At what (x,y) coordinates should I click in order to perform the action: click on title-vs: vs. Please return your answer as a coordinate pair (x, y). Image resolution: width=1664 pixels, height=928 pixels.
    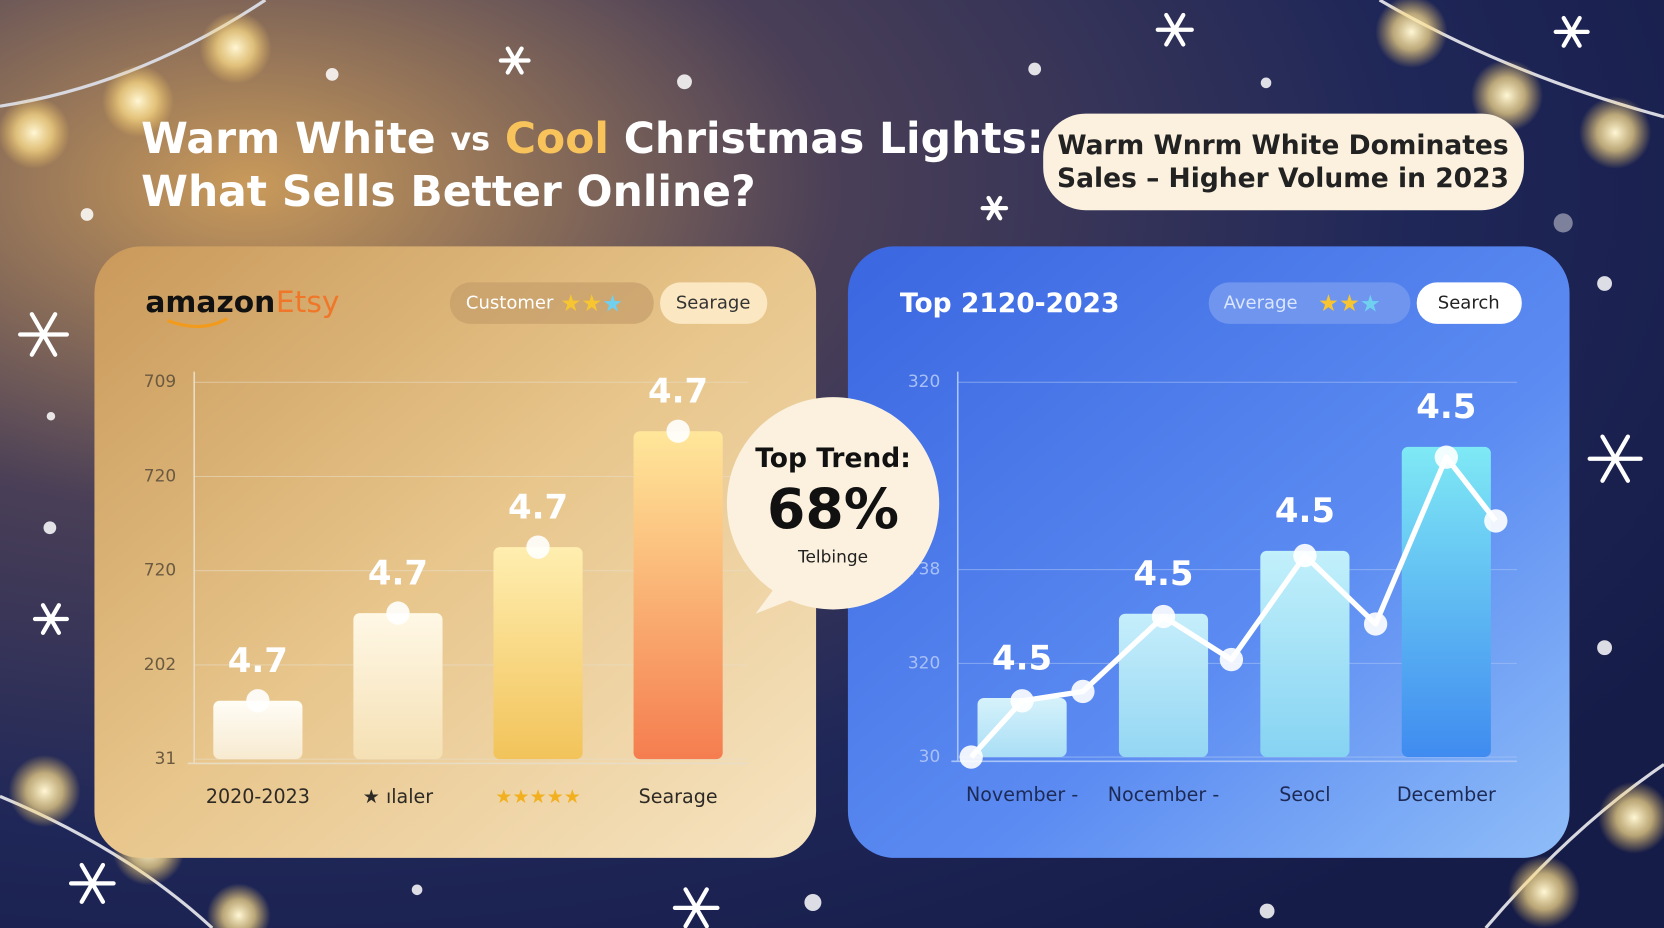
    Looking at the image, I should click on (470, 139).